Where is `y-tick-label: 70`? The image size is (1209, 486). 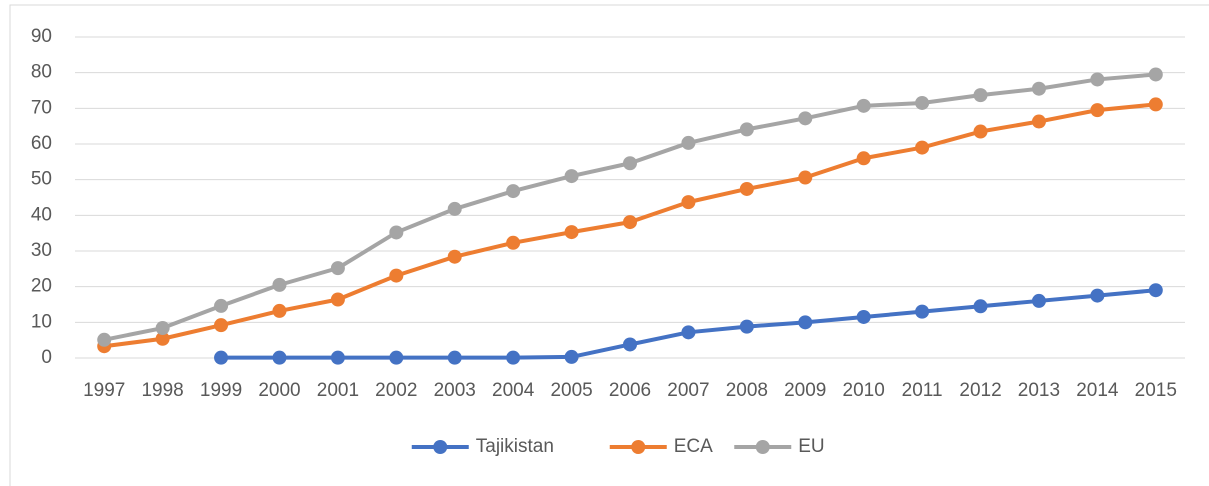 y-tick-label: 70 is located at coordinates (41, 107).